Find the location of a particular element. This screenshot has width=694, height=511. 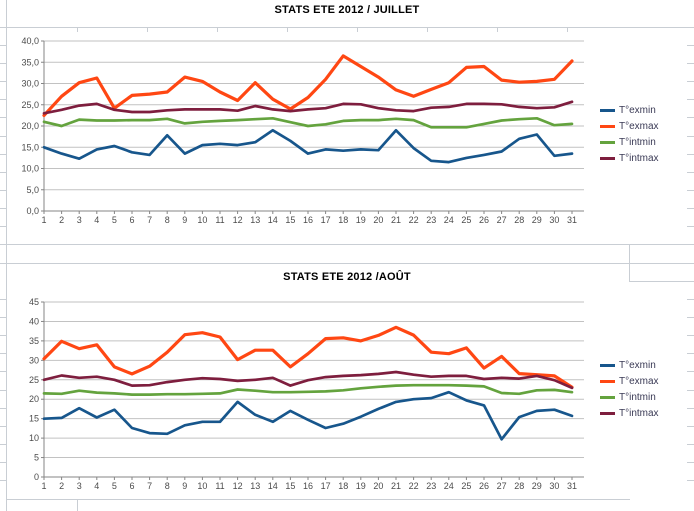

svg-text: 31 is located at coordinates (572, 486).